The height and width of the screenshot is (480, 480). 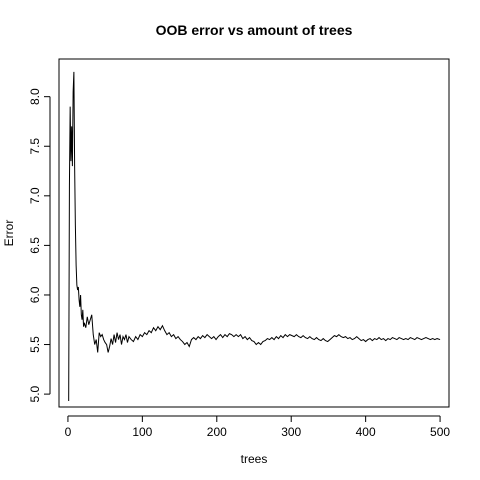 I want to click on y-tick-label: 7.5, so click(x=35, y=146).